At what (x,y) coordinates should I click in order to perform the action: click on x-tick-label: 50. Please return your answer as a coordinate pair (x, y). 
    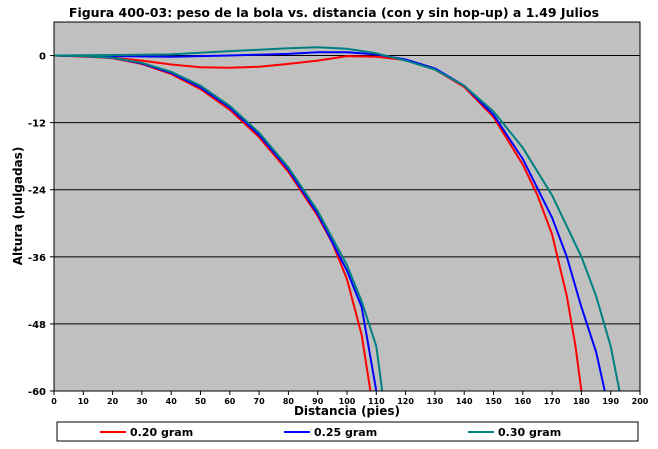
    Looking at the image, I should click on (201, 401).